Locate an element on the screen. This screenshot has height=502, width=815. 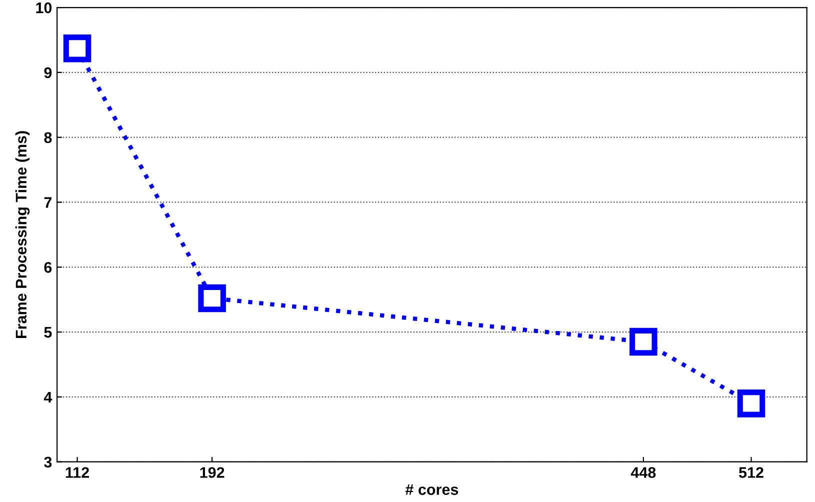
x-tick-label: 448 is located at coordinates (643, 472).